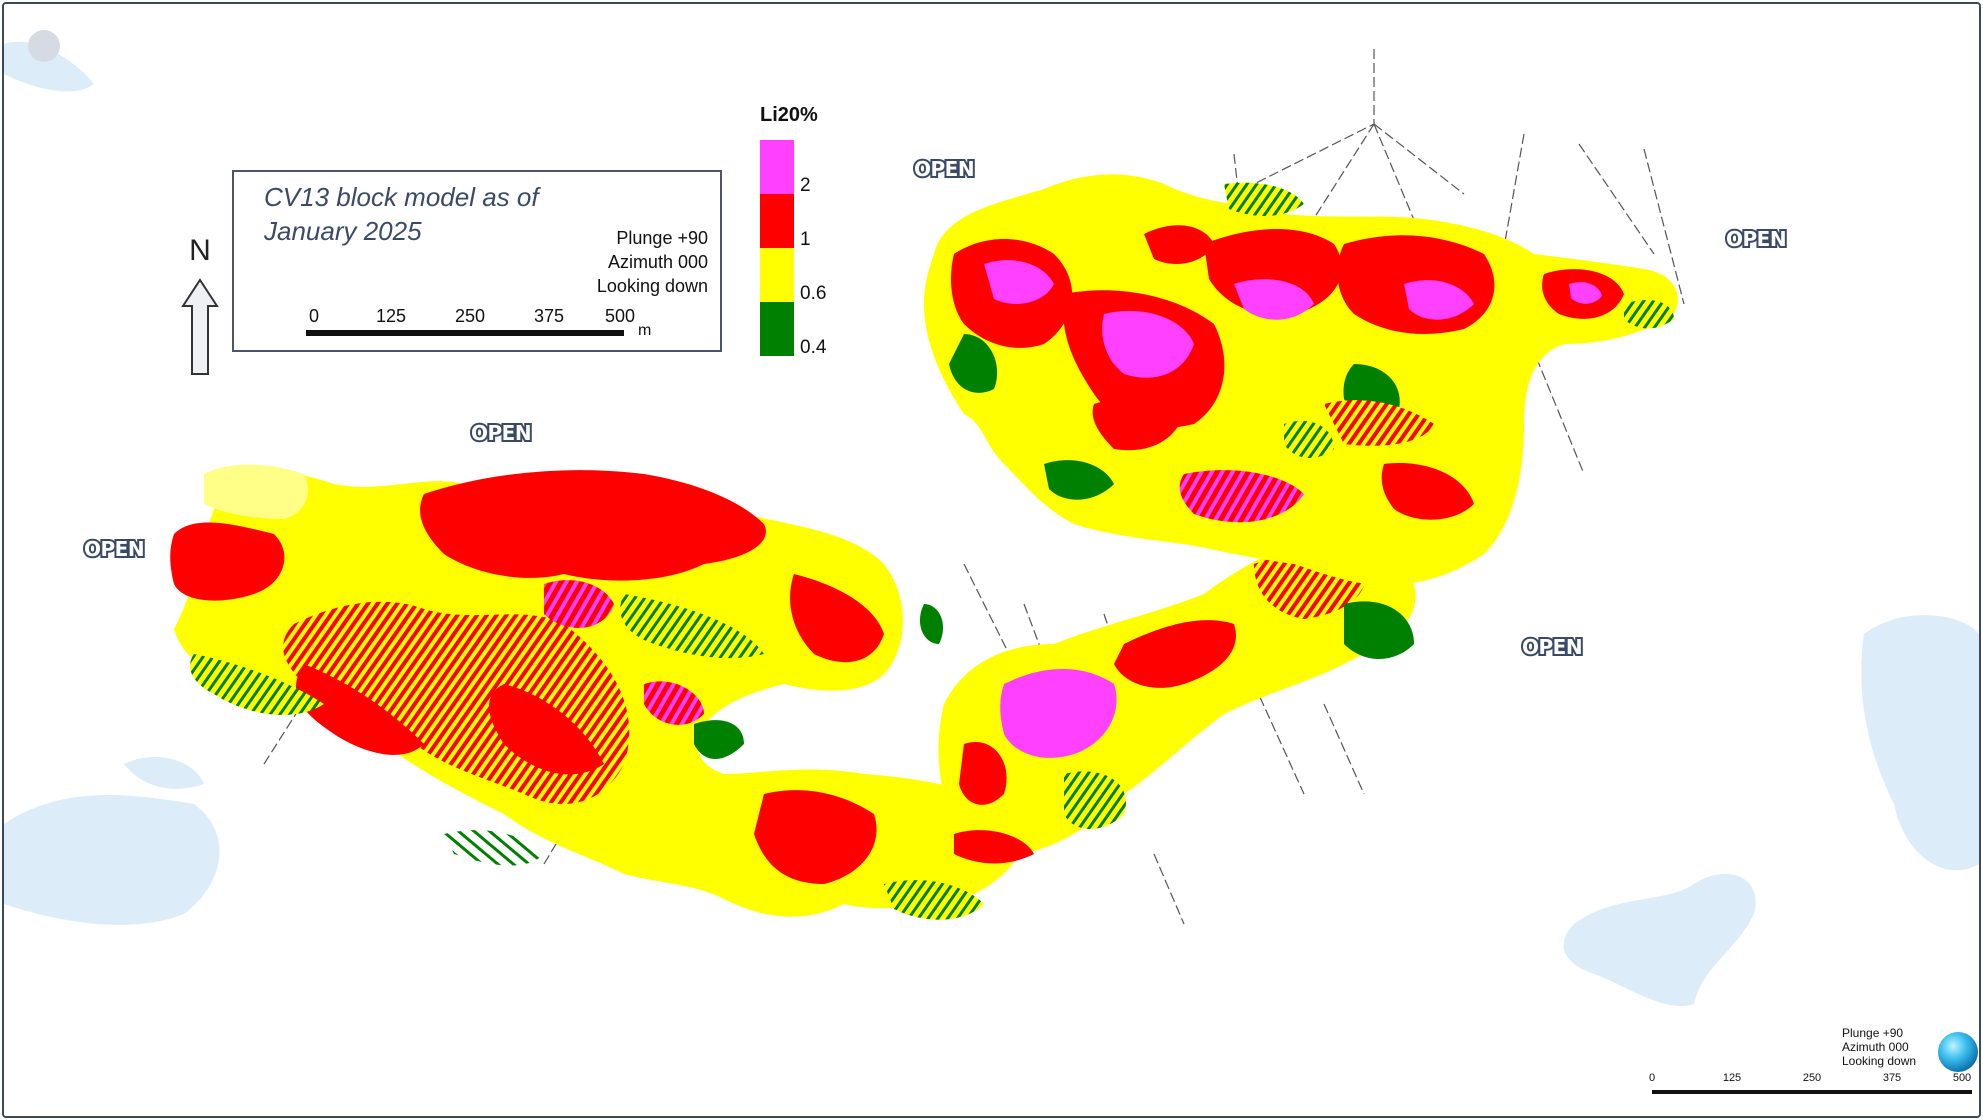 The width and height of the screenshot is (1983, 1120). I want to click on open-label-west-north: OPEN, so click(501, 433).